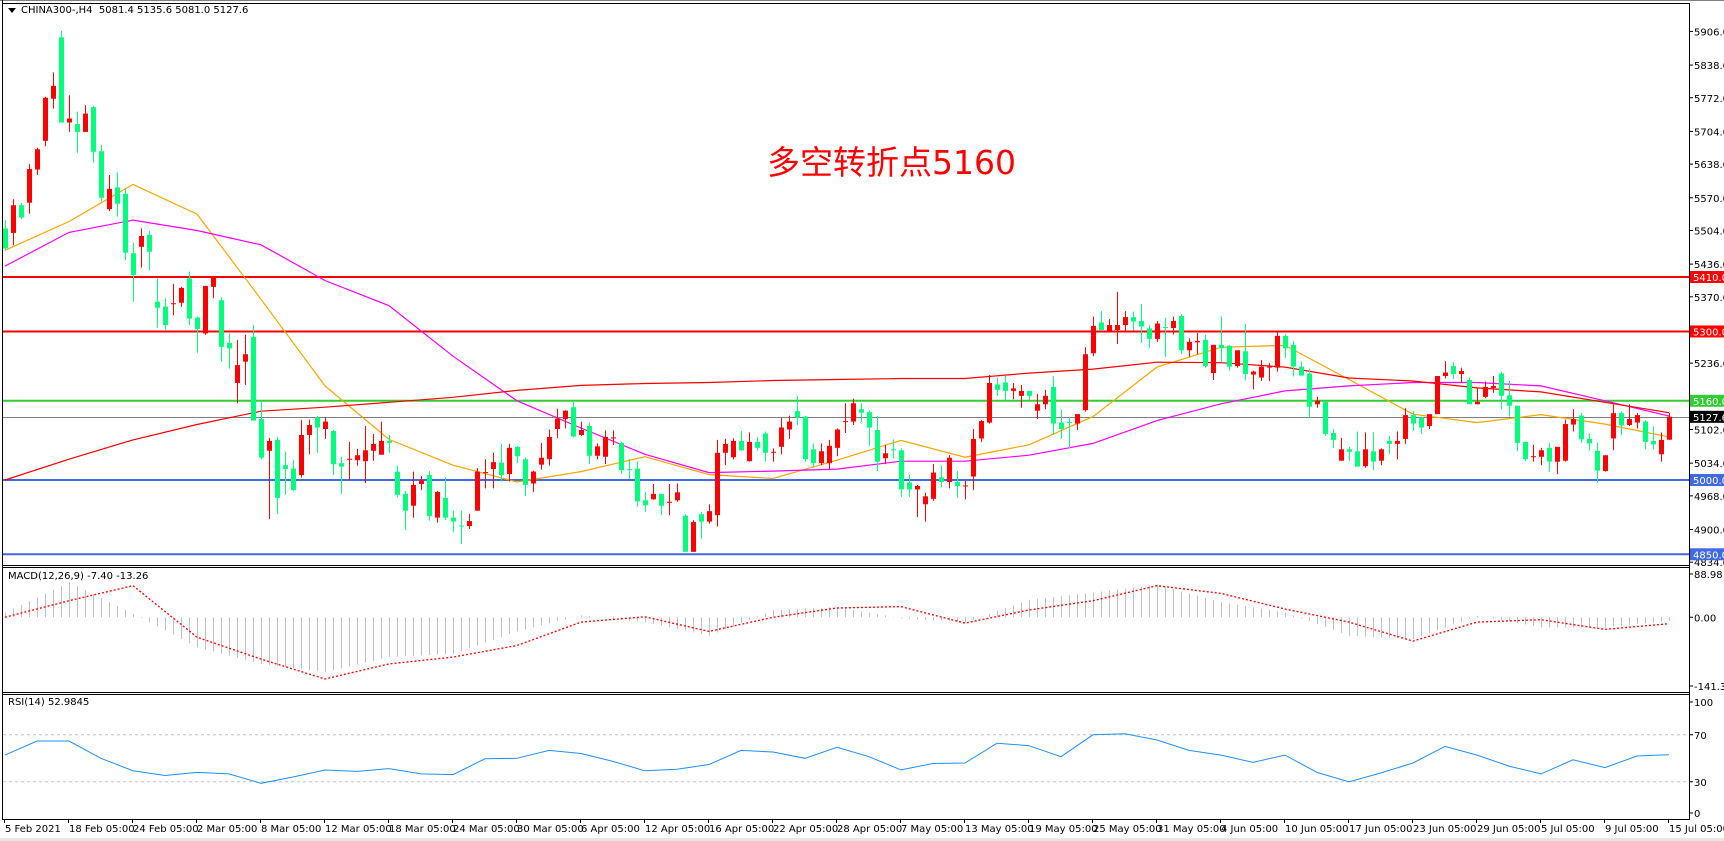 Image resolution: width=1724 pixels, height=841 pixels. What do you see at coordinates (1709, 497) in the screenshot?
I see `price-tick-label: 4968.0` at bounding box center [1709, 497].